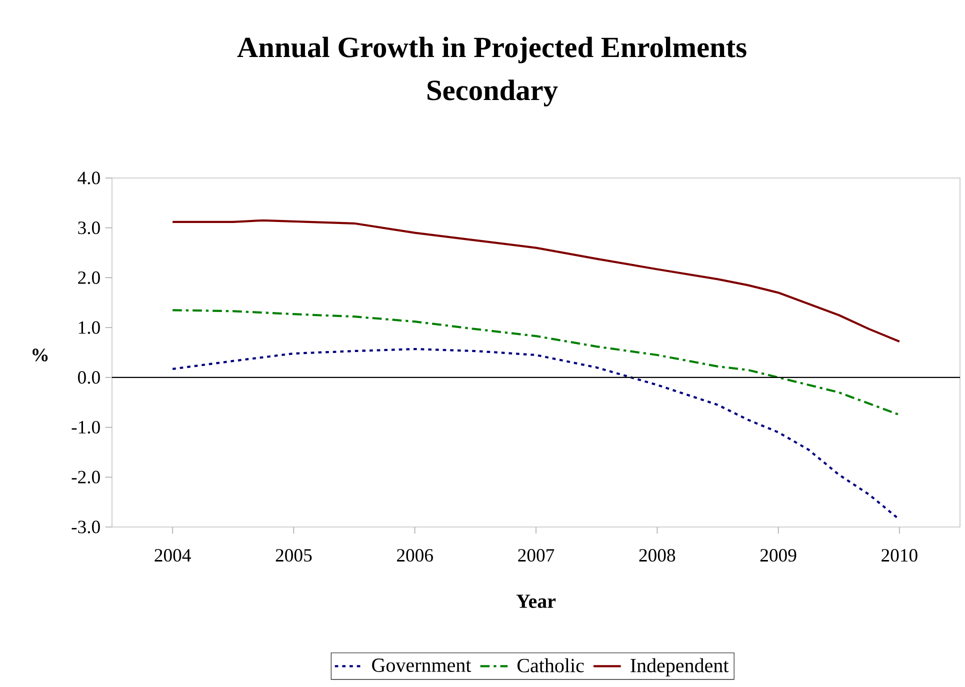  Describe the element at coordinates (40, 355) in the screenshot. I see `y-axis-title: %` at that location.